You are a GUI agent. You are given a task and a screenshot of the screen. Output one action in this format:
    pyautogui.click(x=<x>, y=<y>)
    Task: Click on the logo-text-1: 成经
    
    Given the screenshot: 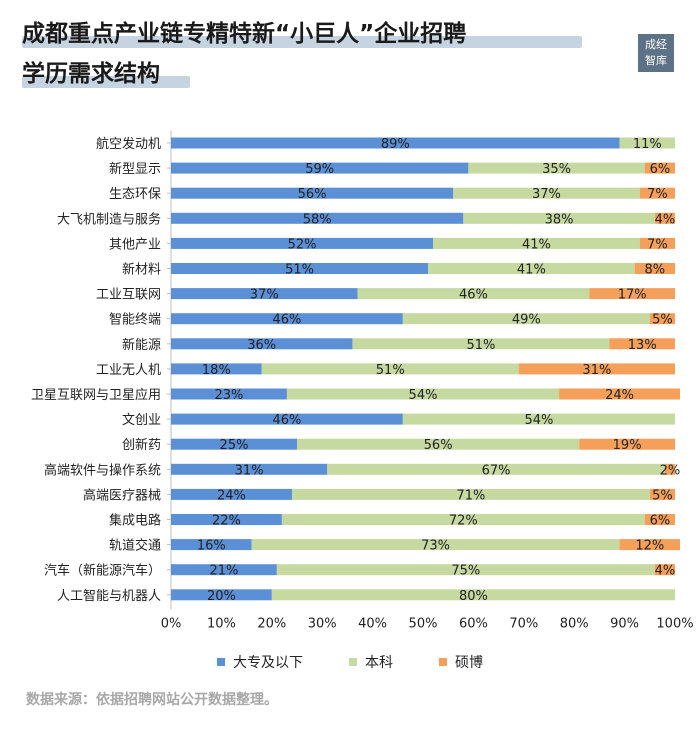 What is the action you would take?
    pyautogui.click(x=656, y=44)
    